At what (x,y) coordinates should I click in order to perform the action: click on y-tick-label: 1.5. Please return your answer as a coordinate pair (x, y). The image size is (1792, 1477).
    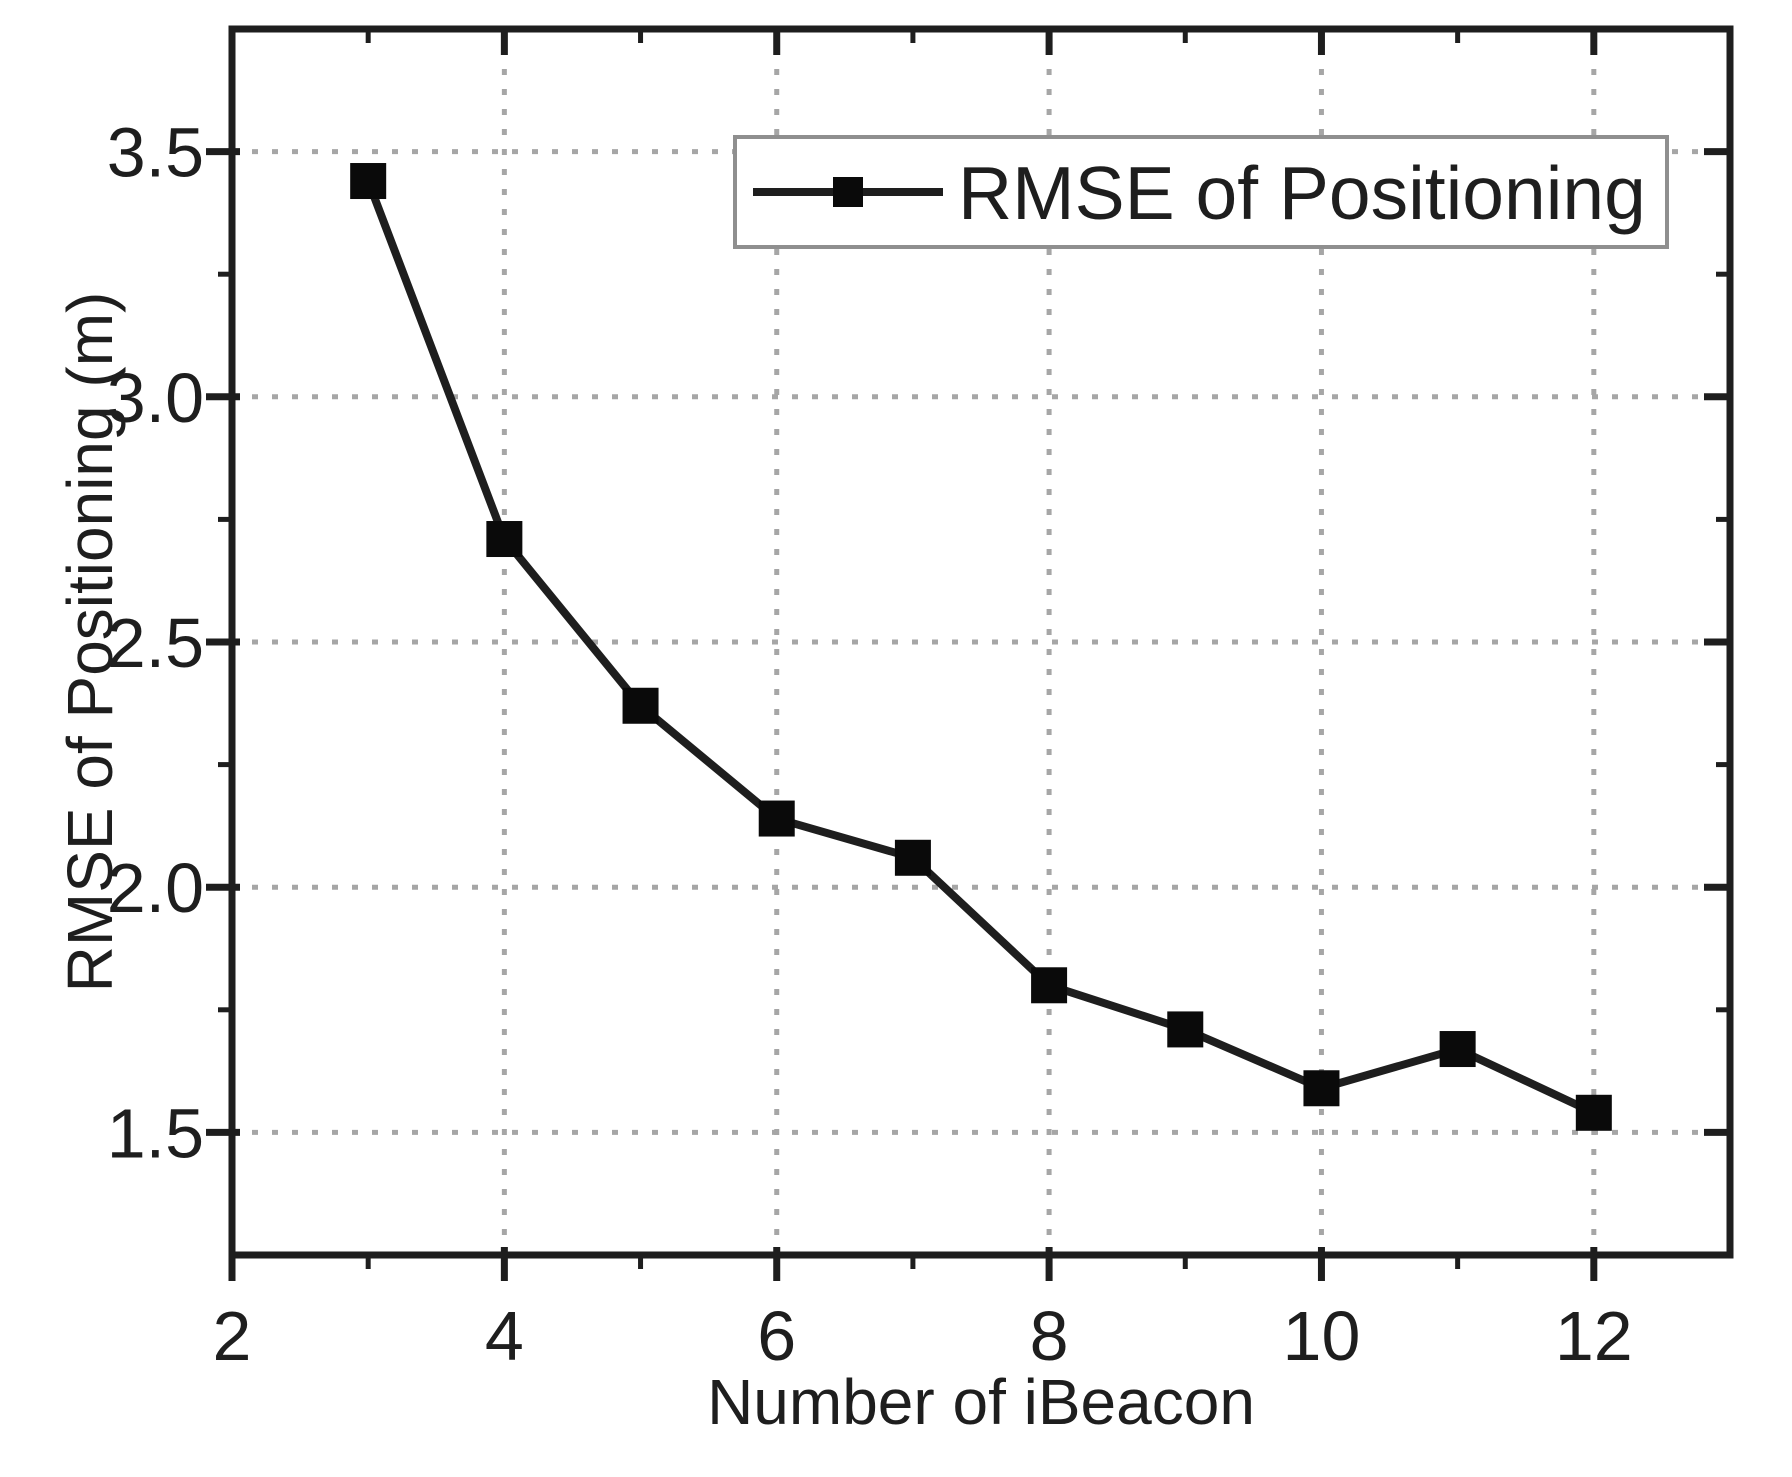
    Looking at the image, I should click on (155, 1133).